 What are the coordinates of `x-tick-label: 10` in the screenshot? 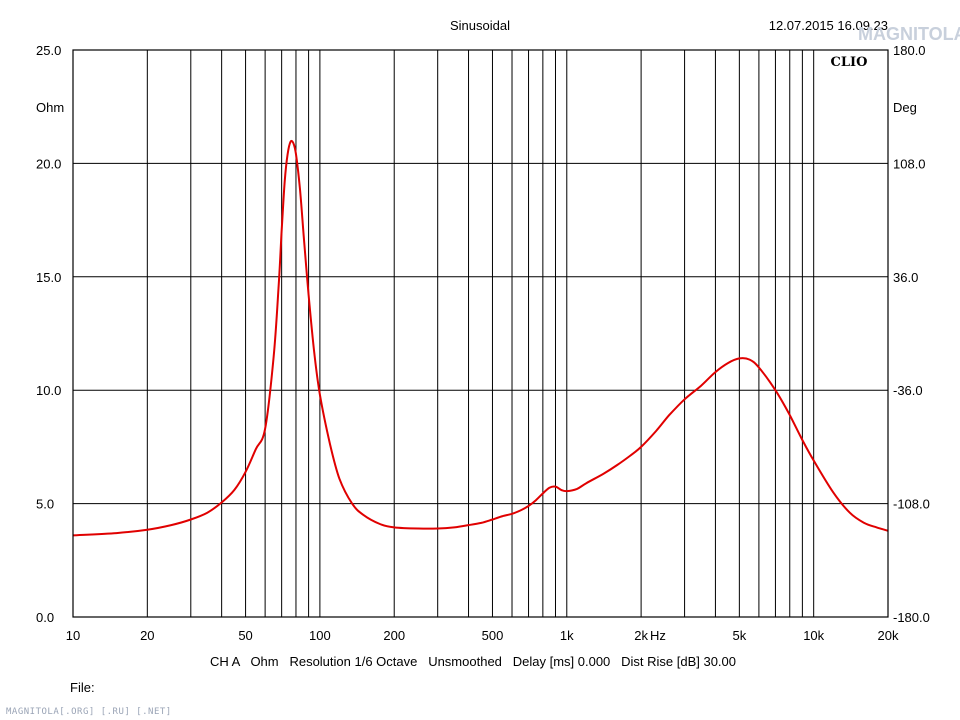 It's located at (73, 635).